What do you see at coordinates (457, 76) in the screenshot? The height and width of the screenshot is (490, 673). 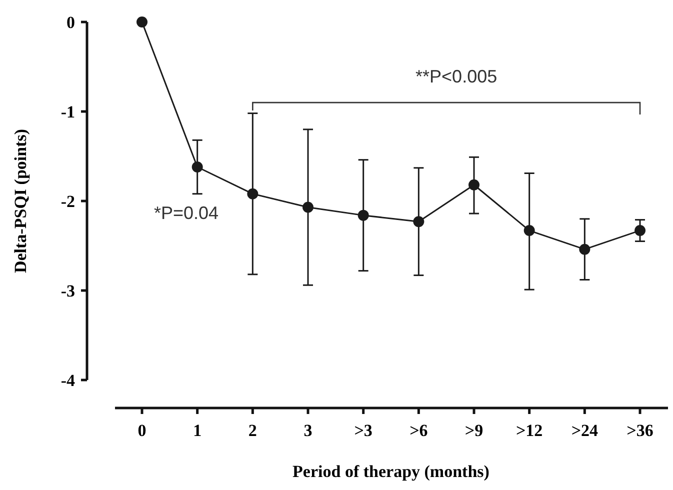 I see `annotation: **P<0.005` at bounding box center [457, 76].